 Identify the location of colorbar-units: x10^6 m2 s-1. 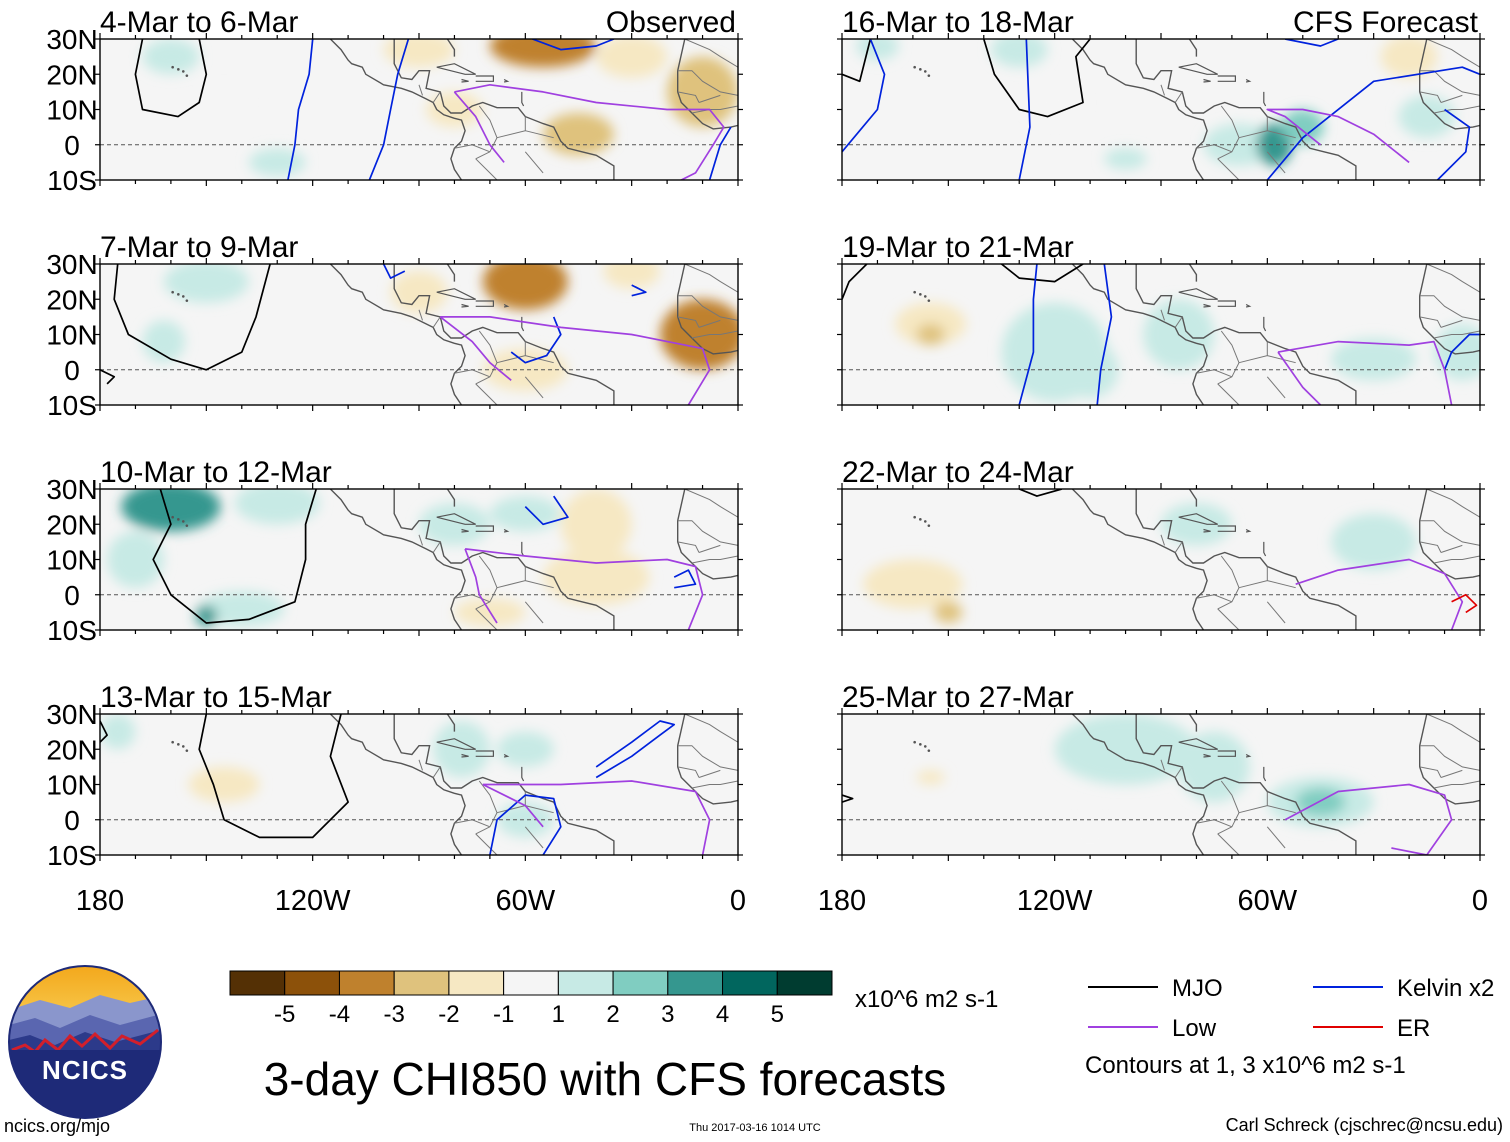
(926, 999).